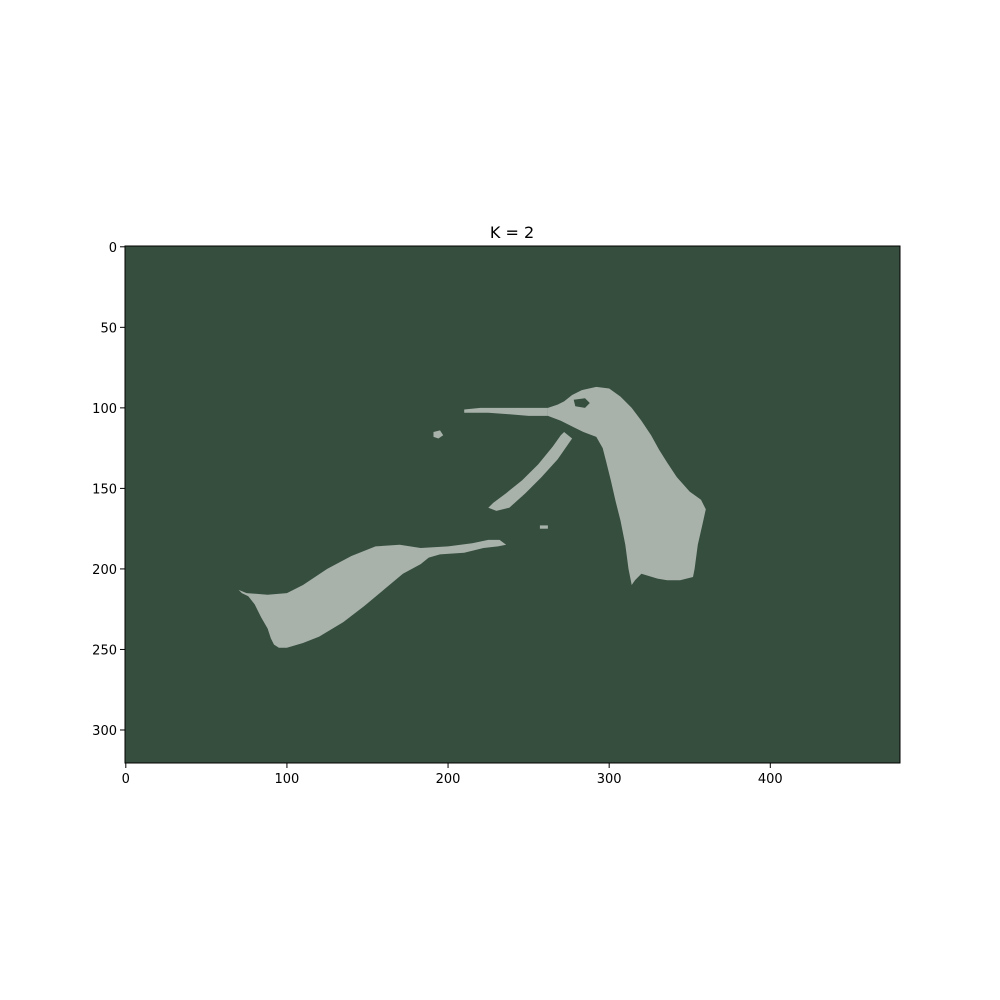  Describe the element at coordinates (104, 489) in the screenshot. I see `y-tick-label: 150` at that location.